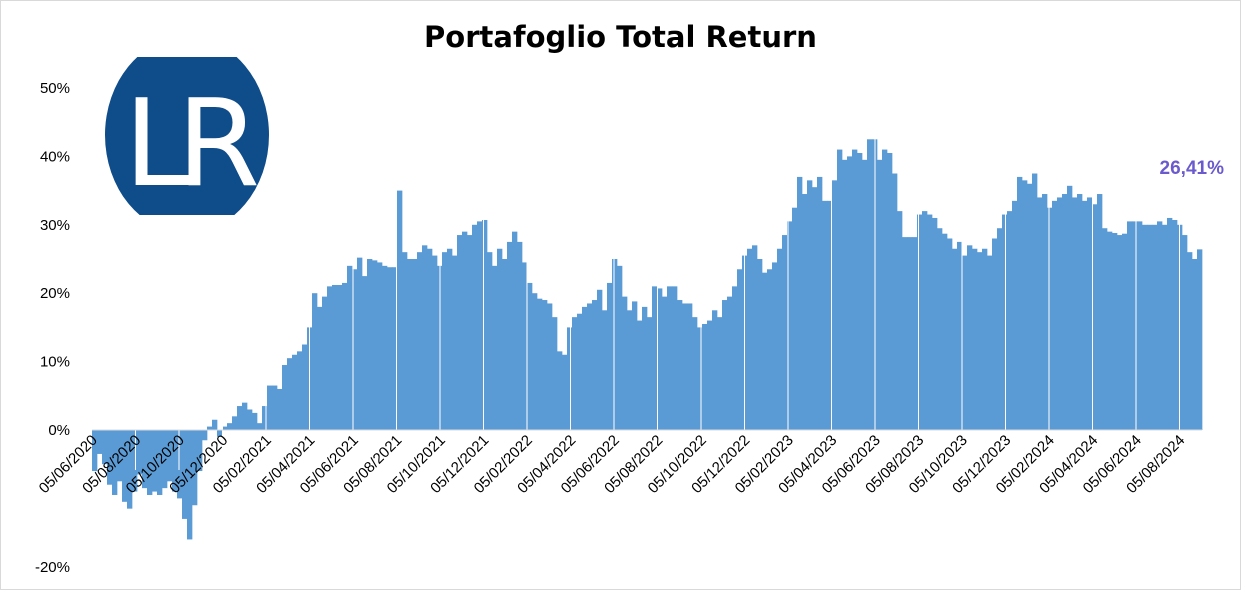 The image size is (1241, 590). Describe the element at coordinates (52, 328) in the screenshot. I see `y-axis-ticks: -20% 0% 10% 20% 30% 40% 50%` at that location.